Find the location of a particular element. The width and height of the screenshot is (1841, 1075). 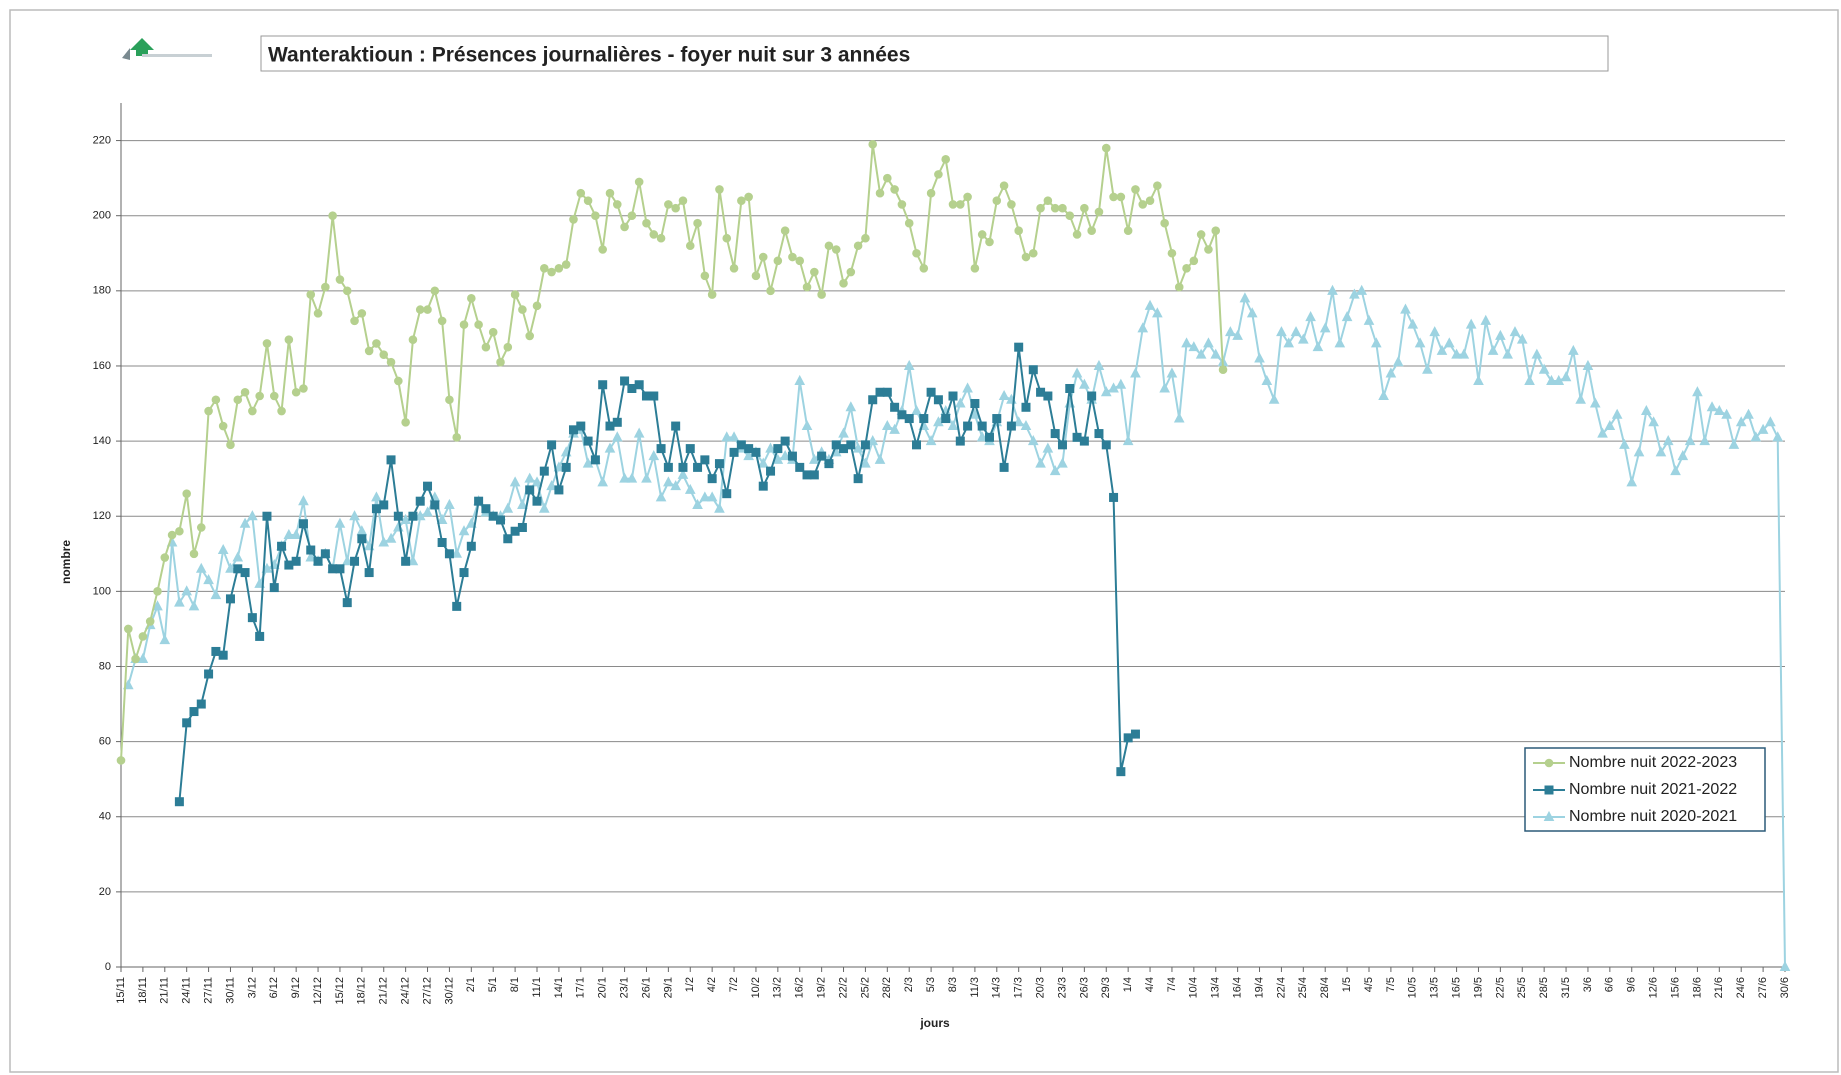

x-tick-label: 28/4 is located at coordinates (1325, 987).